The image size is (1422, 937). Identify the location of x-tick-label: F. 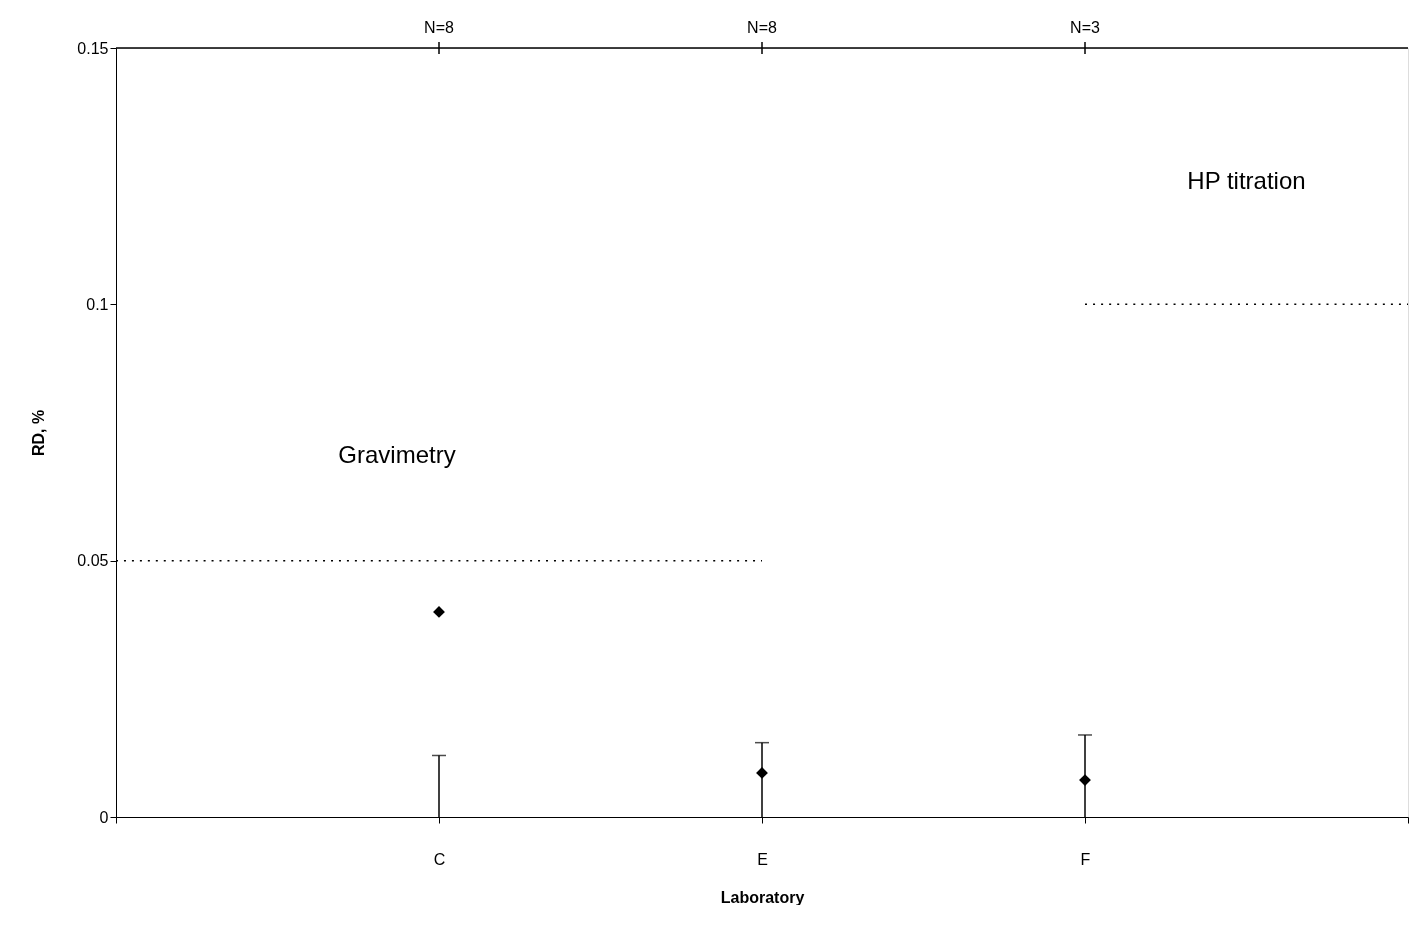
(1085, 859).